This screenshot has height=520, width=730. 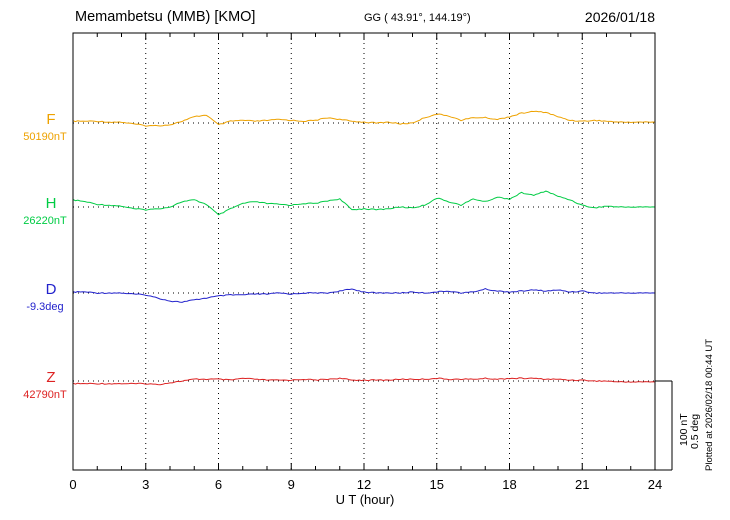 I want to click on x-tick-label: 6, so click(x=218, y=484).